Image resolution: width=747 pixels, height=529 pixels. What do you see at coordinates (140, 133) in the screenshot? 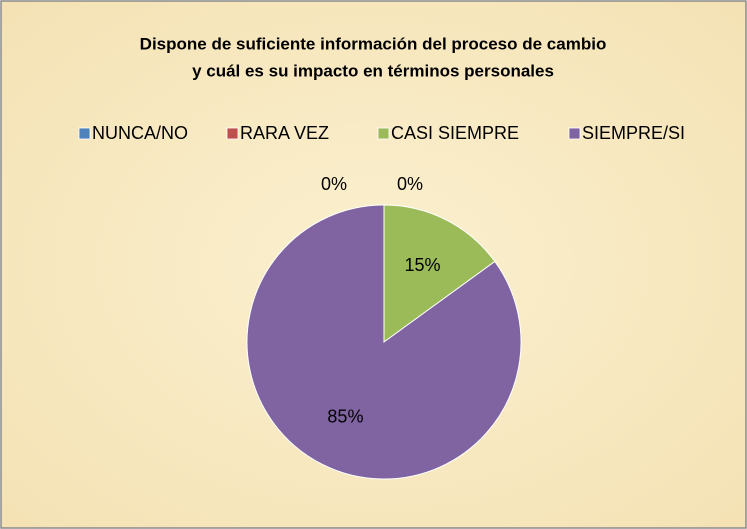
I see `legend-label: NUNCA/NO` at bounding box center [140, 133].